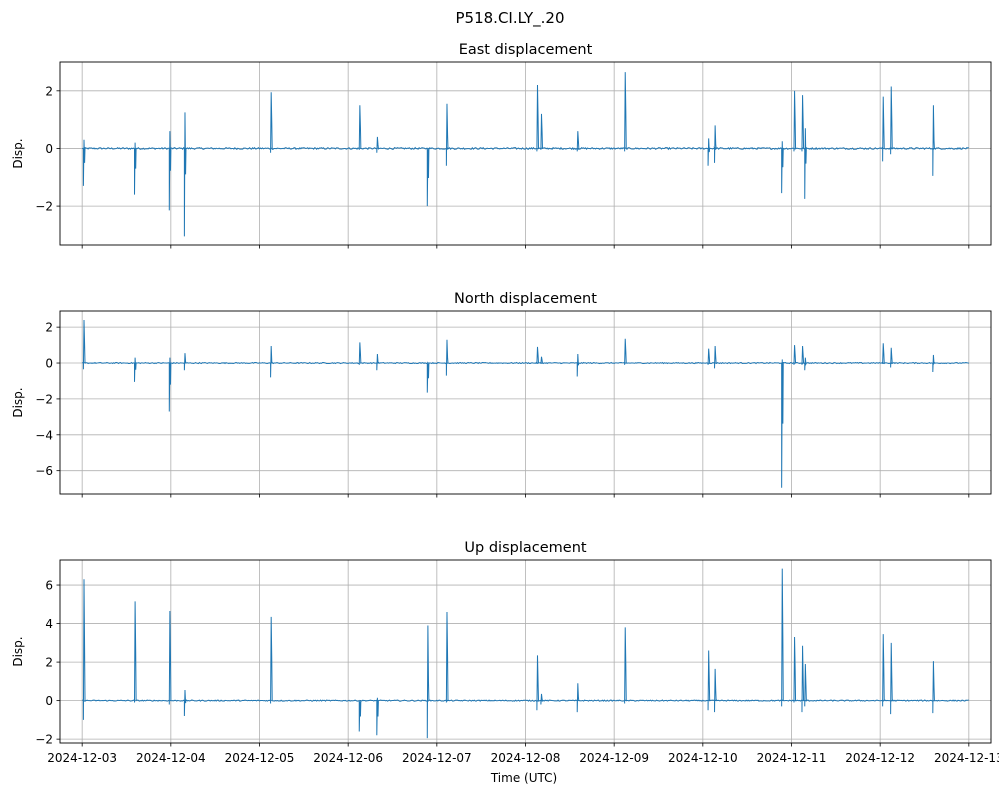  I want to click on y-tick-label: 4, so click(49, 624).